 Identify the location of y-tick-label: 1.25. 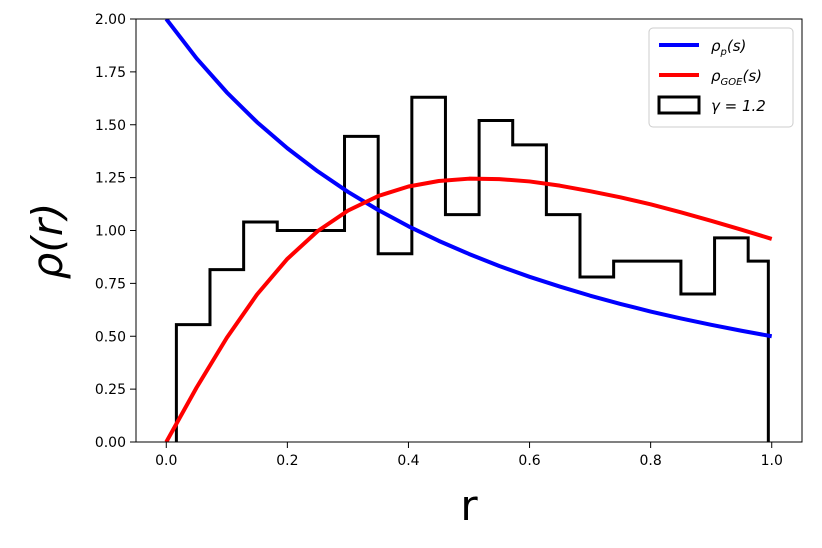
(110, 179).